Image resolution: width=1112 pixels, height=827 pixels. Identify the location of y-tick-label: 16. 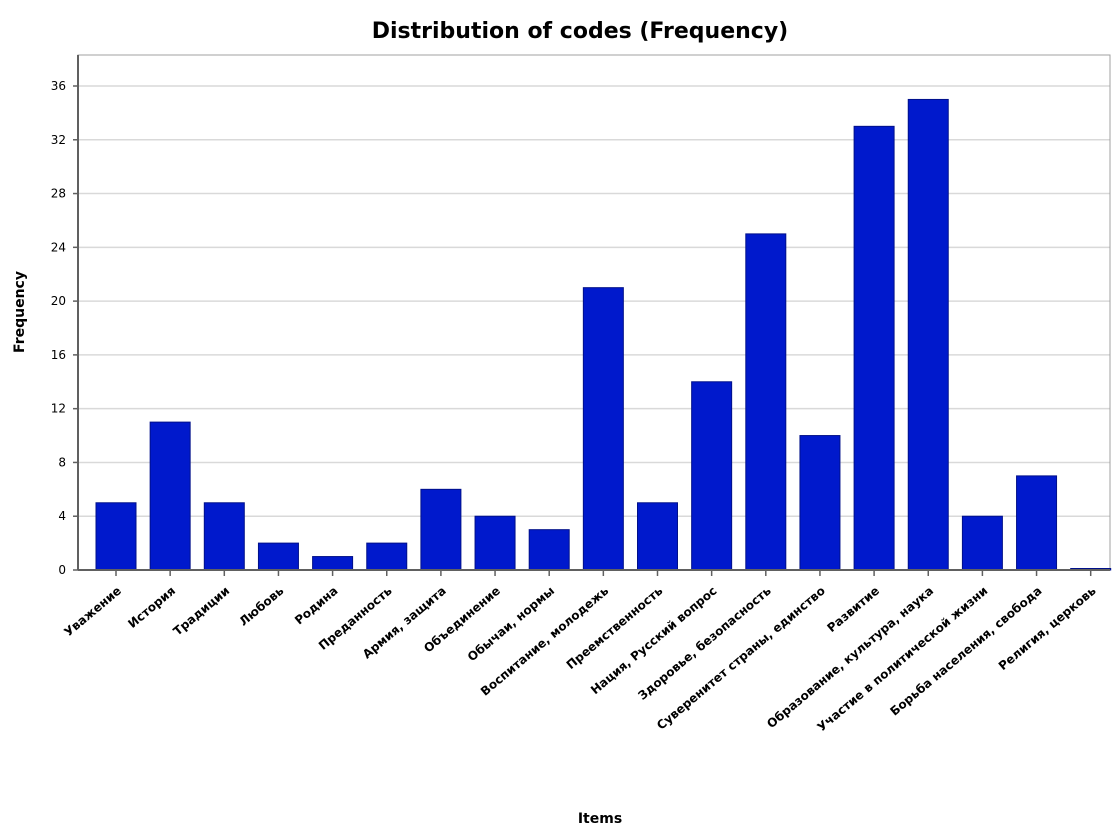
(58, 355).